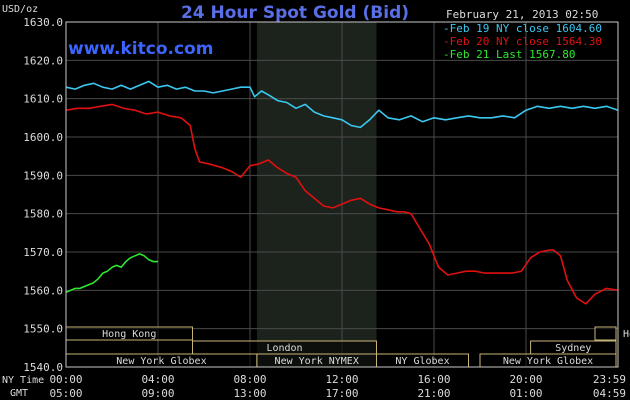  I want to click on x-tick-label-ny: 20:00, so click(525, 379).